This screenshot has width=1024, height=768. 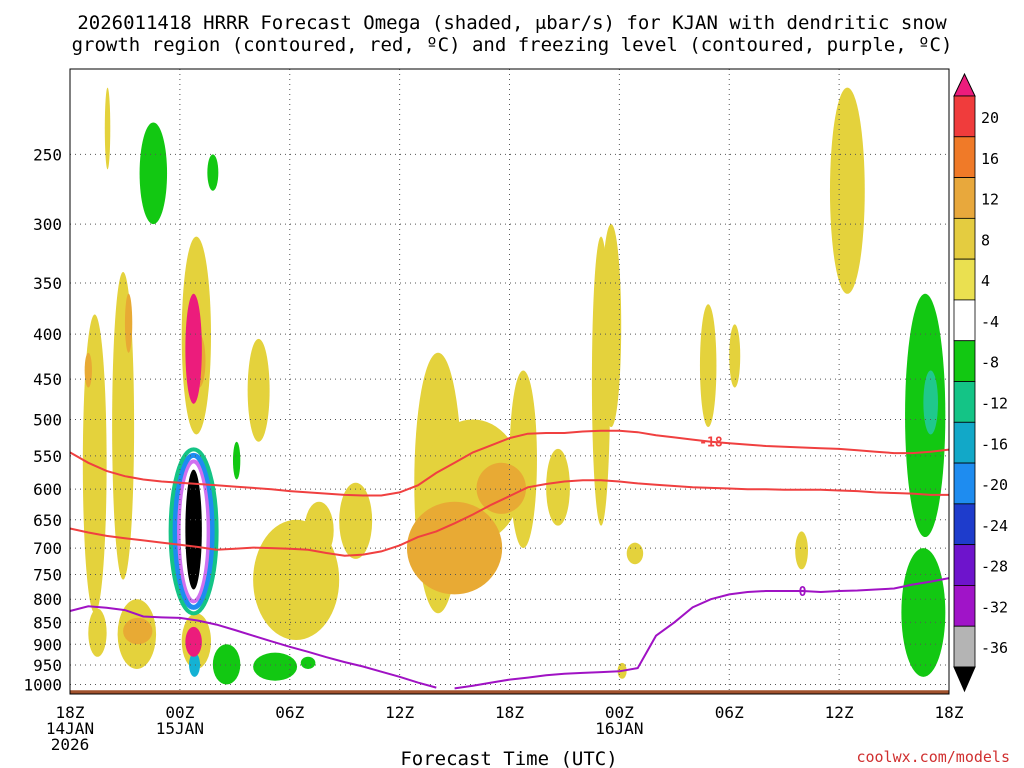 What do you see at coordinates (47, 520) in the screenshot?
I see `y-tick-label: 650` at bounding box center [47, 520].